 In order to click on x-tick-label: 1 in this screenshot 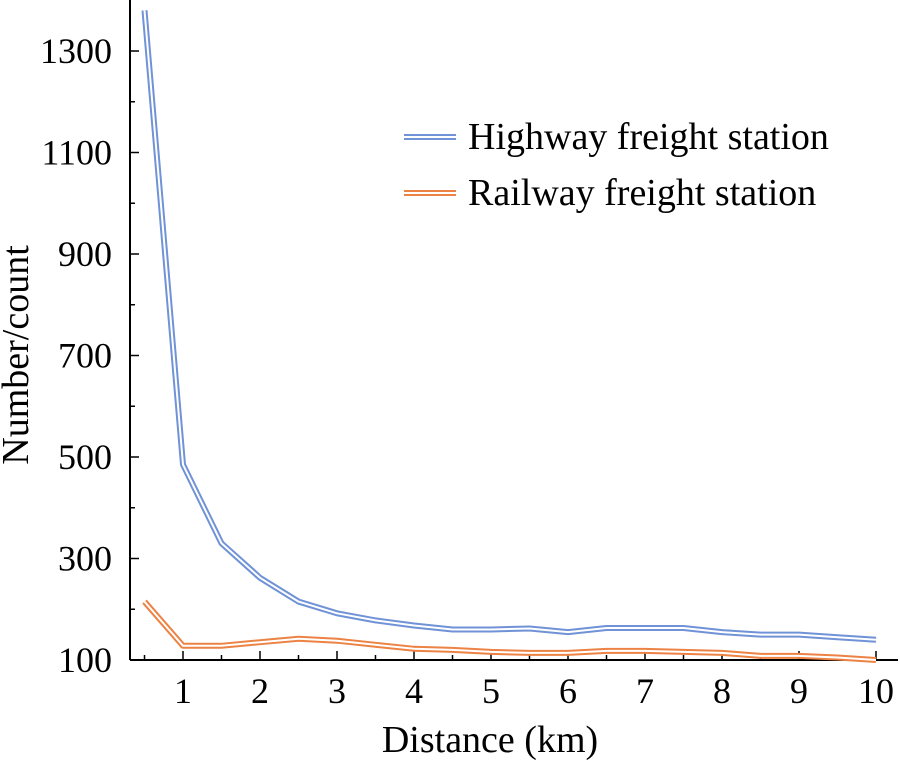, I will do `click(183, 691)`.